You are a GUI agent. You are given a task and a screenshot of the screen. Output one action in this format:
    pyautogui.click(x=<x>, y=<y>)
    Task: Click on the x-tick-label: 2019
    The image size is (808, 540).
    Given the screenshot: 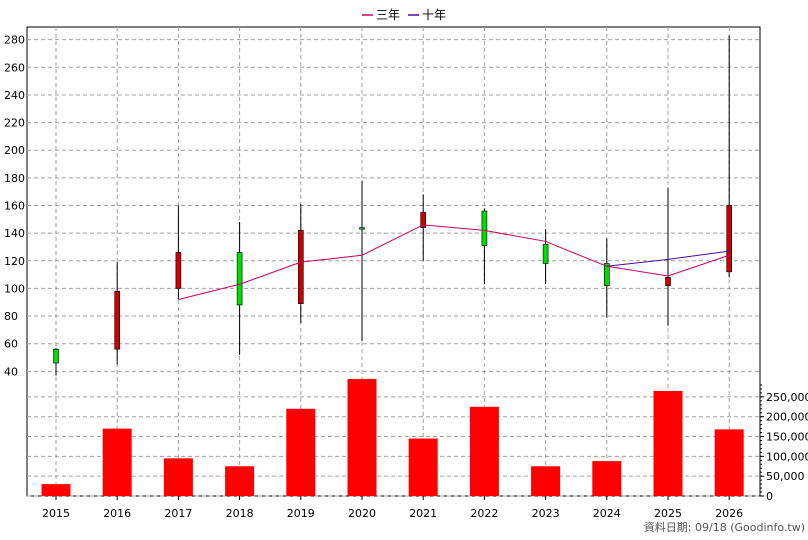 What is the action you would take?
    pyautogui.click(x=301, y=513)
    